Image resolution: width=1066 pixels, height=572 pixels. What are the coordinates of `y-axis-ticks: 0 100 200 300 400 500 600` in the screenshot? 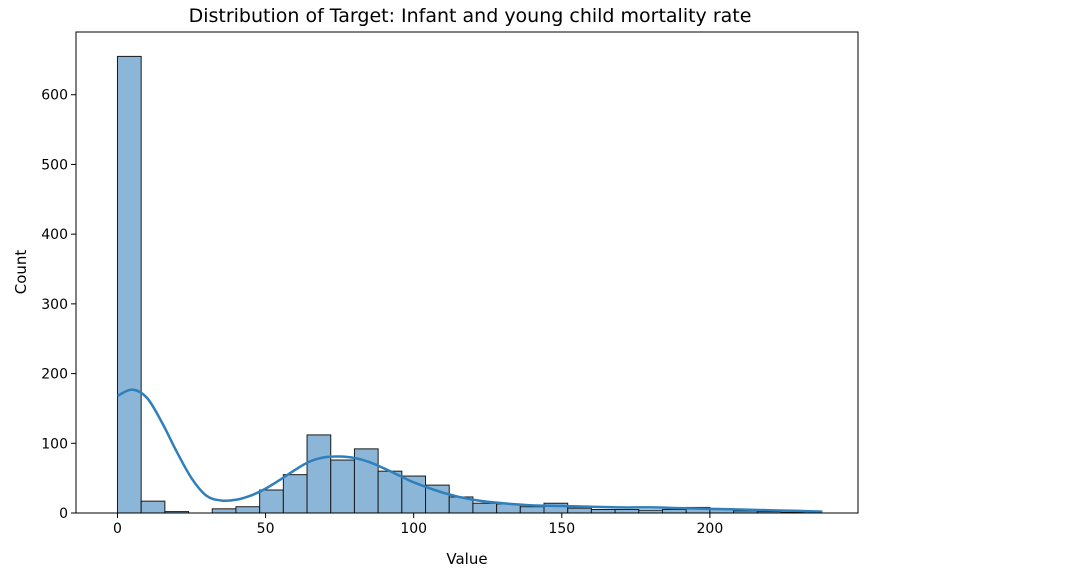 It's located at (58, 305).